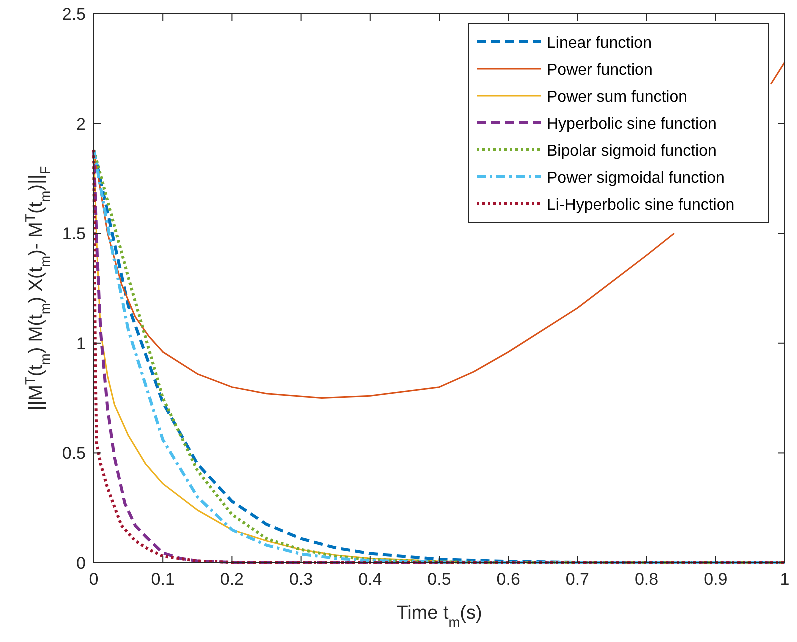 The width and height of the screenshot is (797, 642). What do you see at coordinates (599, 43) in the screenshot?
I see `legend-label: Linear function` at bounding box center [599, 43].